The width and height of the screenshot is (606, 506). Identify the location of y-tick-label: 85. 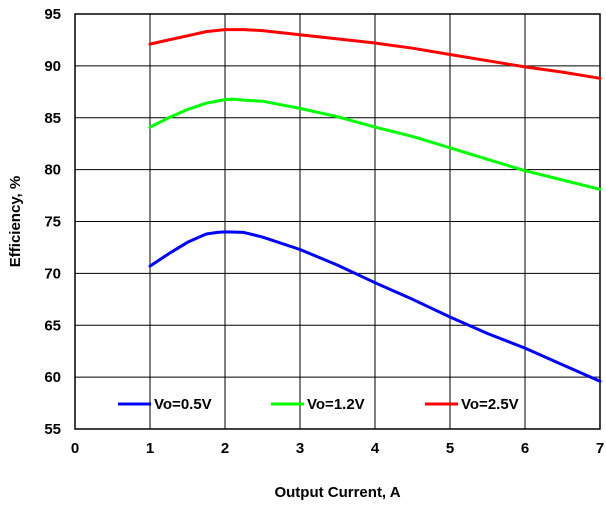
(52, 118).